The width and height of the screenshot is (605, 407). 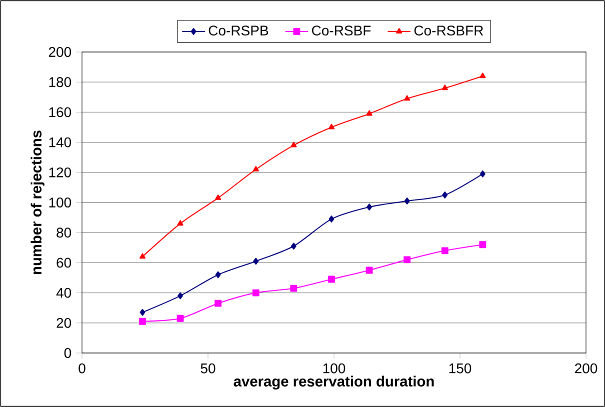 What do you see at coordinates (334, 368) in the screenshot?
I see `x-tick-label: 100` at bounding box center [334, 368].